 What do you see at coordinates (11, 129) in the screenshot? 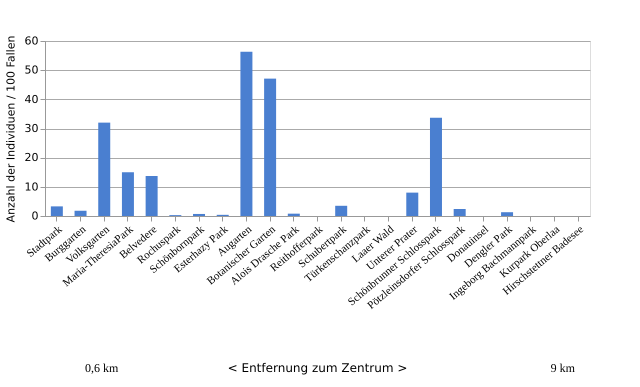
I see `y-axis-title: Anzahl der Individuen / 100 Fallen` at bounding box center [11, 129].